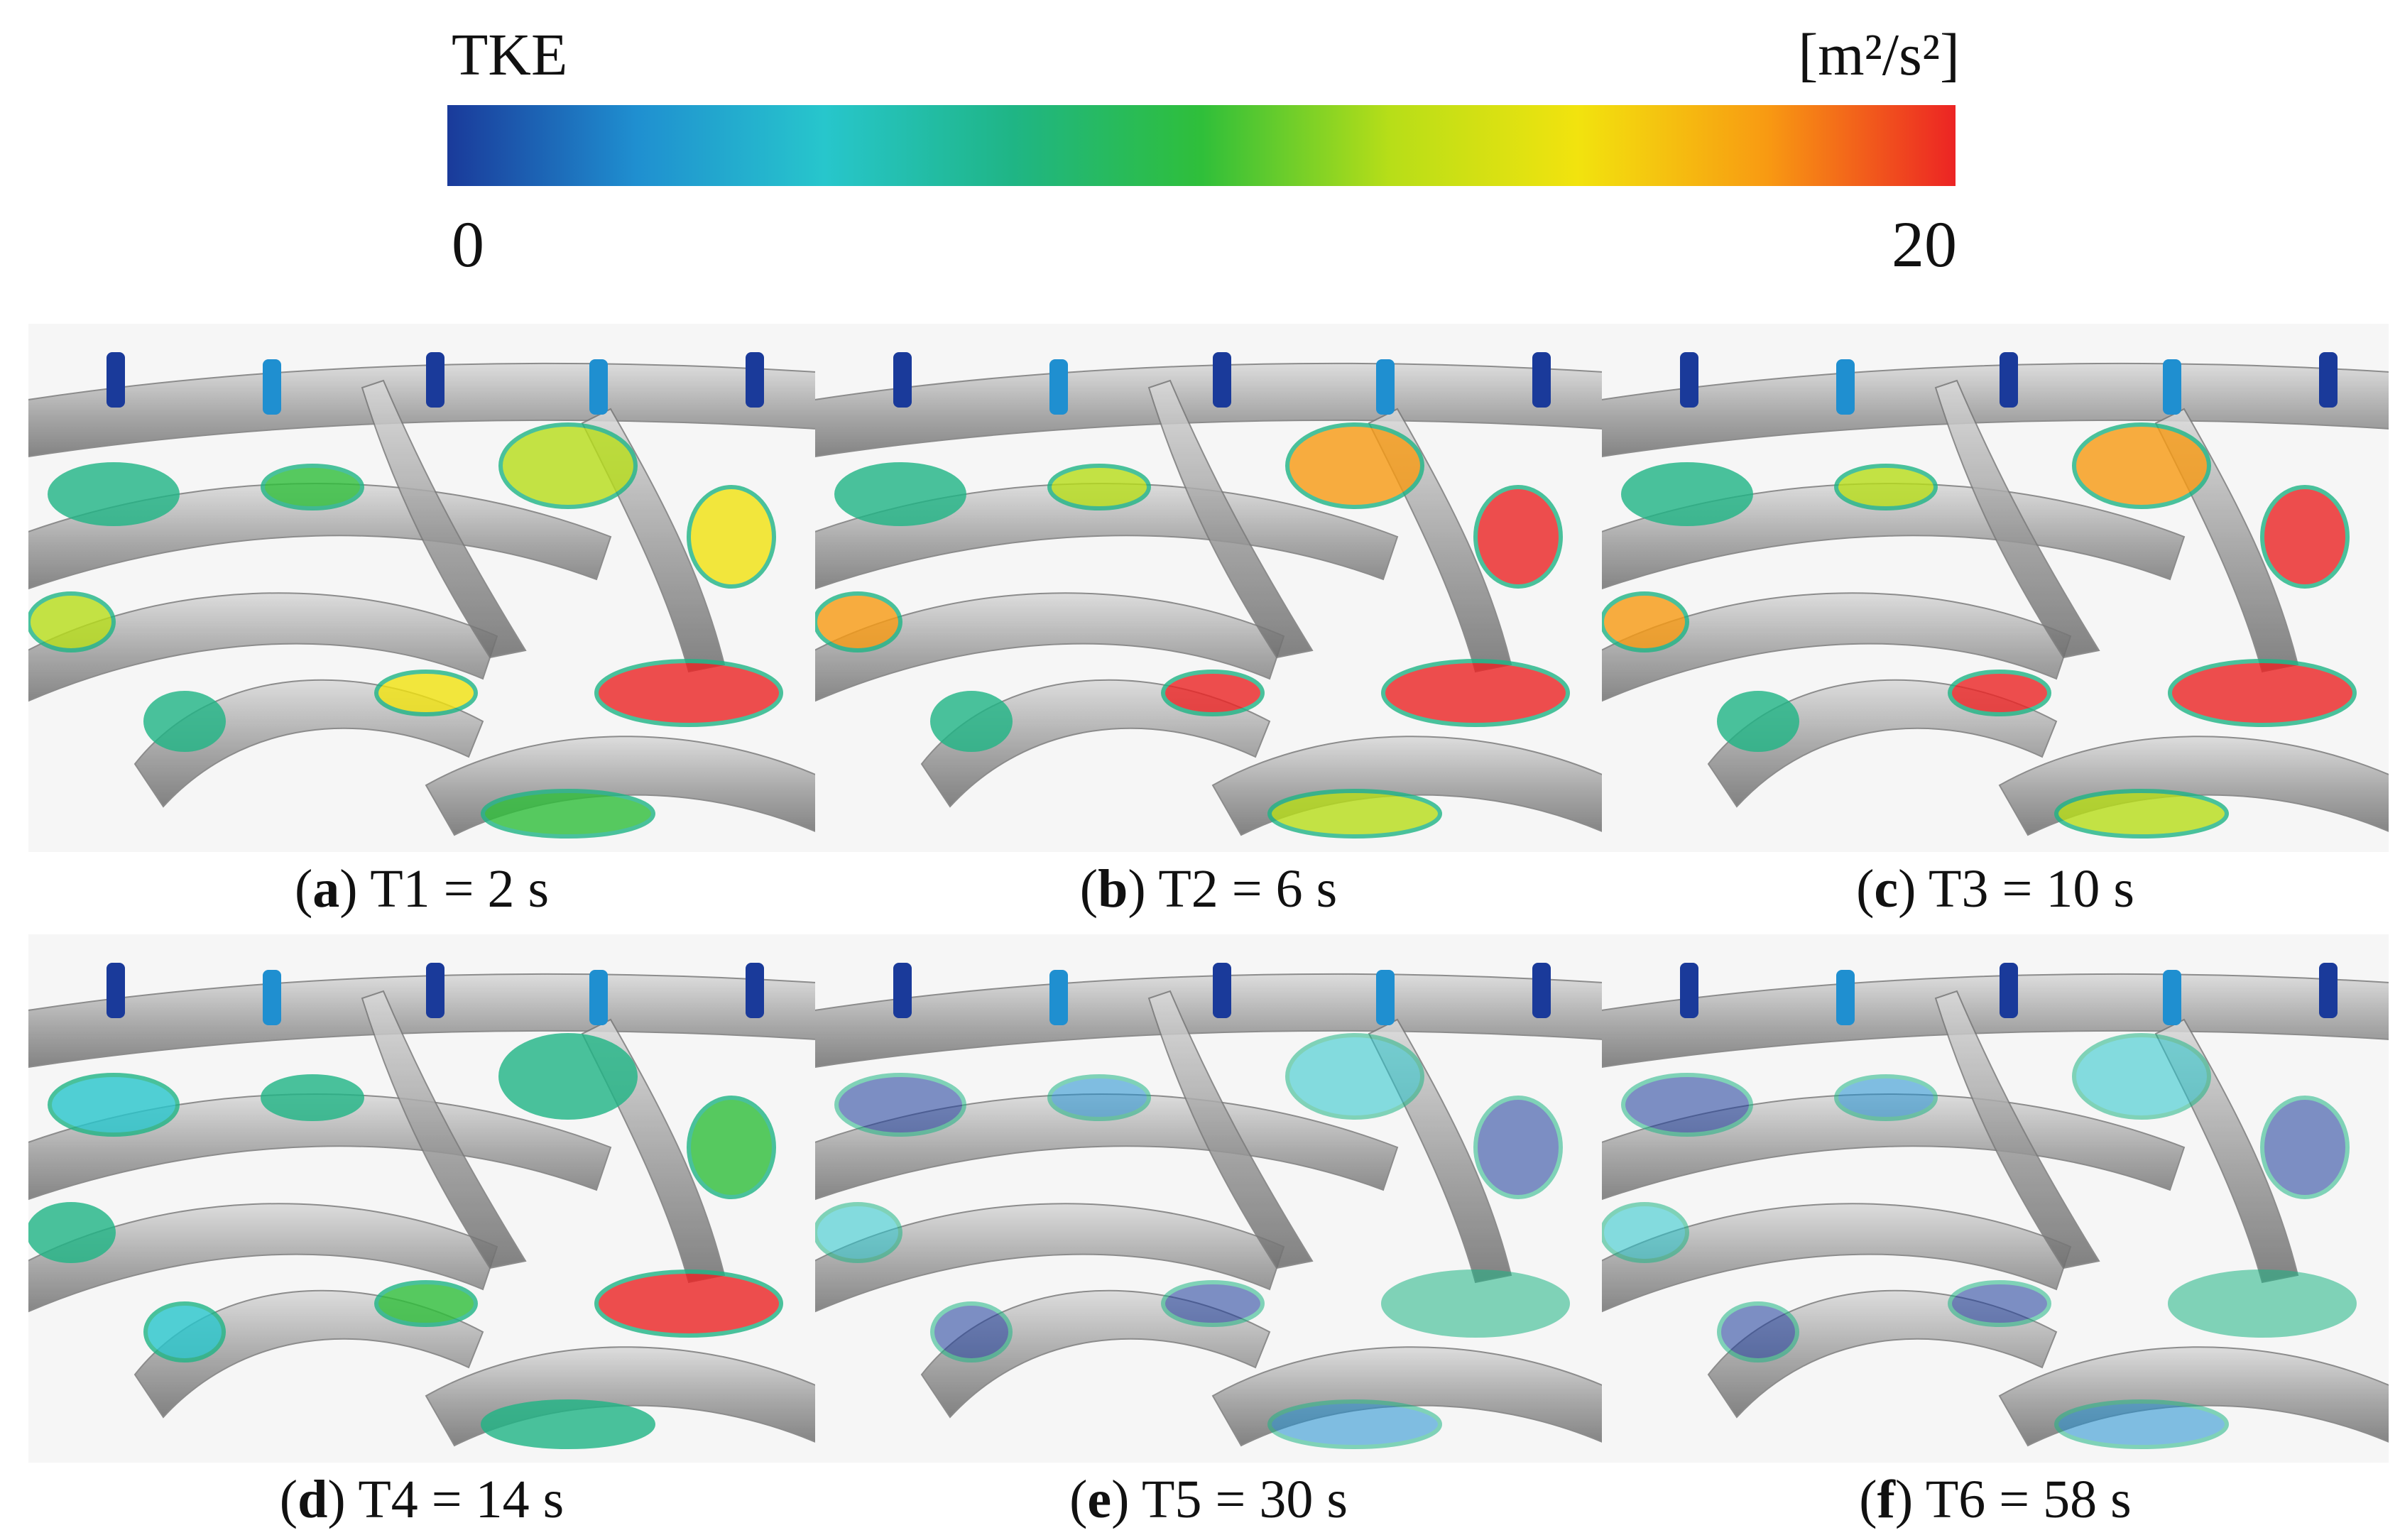 This screenshot has height=1540, width=2400. What do you see at coordinates (510, 55) in the screenshot?
I see `colorbar-title: TKE` at bounding box center [510, 55].